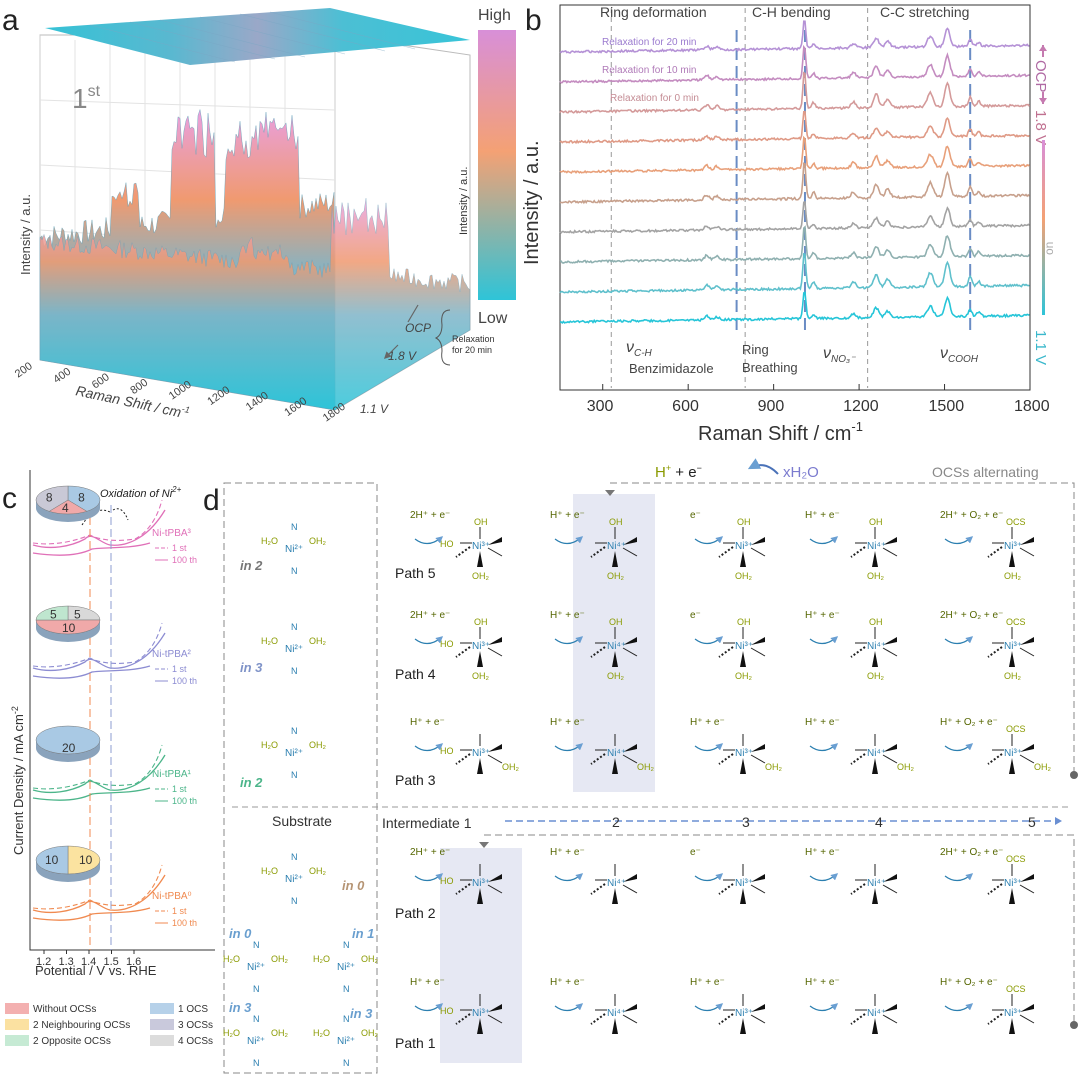 The width and height of the screenshot is (1080, 1078). Describe the element at coordinates (484, 845) in the screenshot. I see `ocs-arrow-lower` at that location.